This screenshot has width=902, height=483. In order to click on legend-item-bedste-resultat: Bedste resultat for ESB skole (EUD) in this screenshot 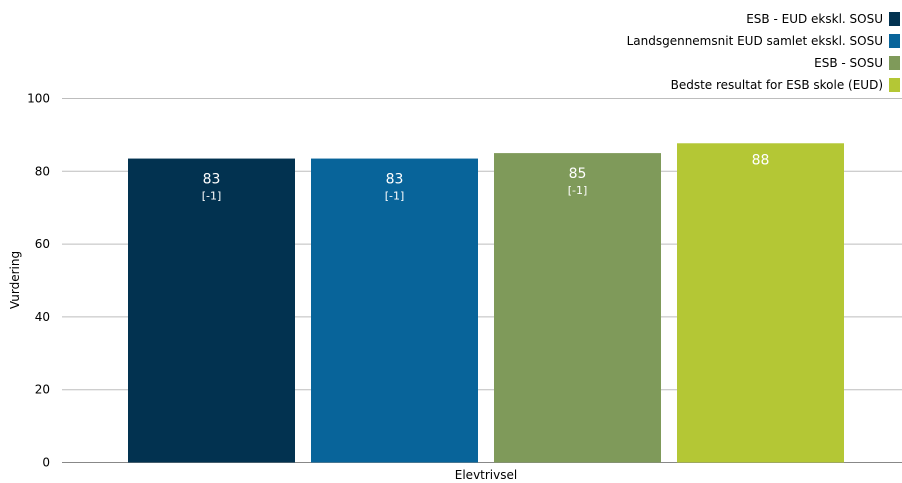, I will do `click(785, 85)`.